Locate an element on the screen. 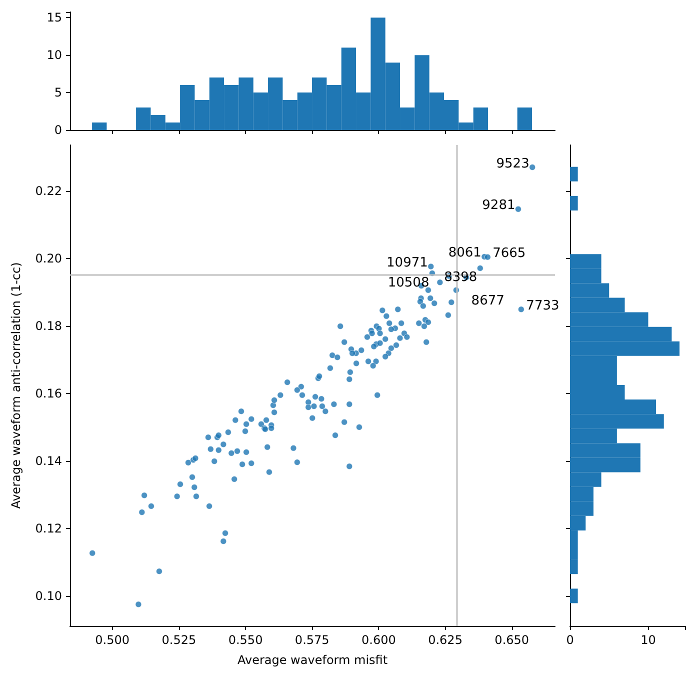 This screenshot has width=700, height=679. y-tick-label: 0.14 is located at coordinates (48, 461).